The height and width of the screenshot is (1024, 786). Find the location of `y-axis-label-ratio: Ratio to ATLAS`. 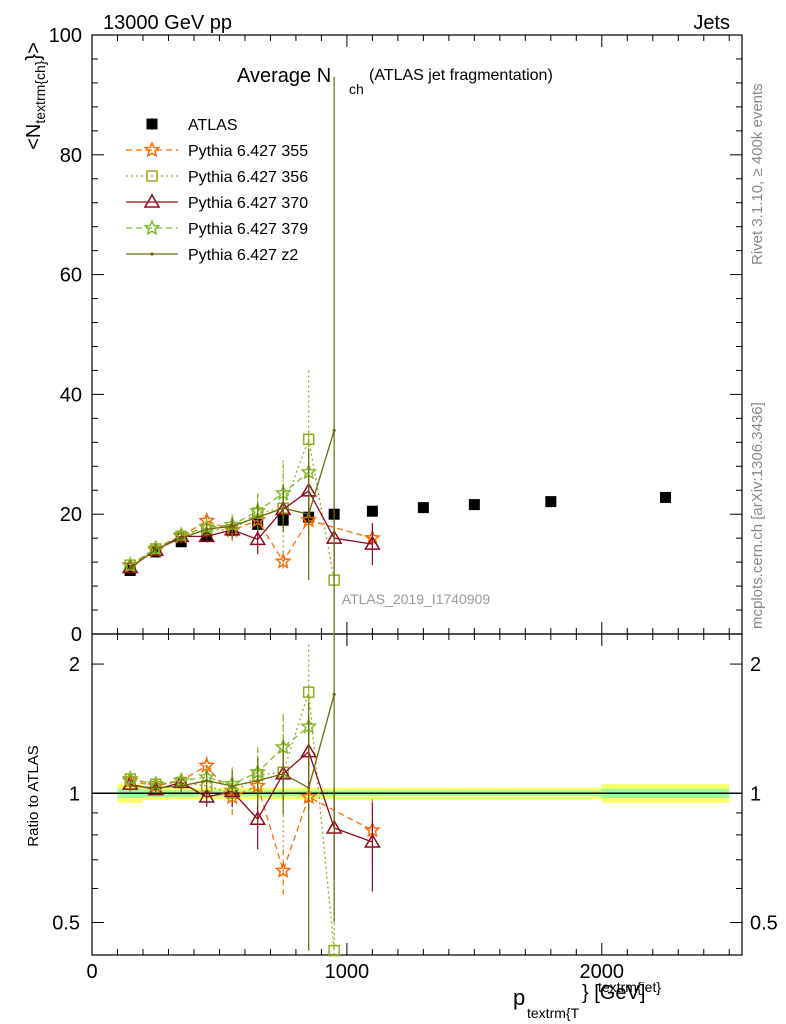

y-axis-label-ratio: Ratio to ATLAS is located at coordinates (33, 795).